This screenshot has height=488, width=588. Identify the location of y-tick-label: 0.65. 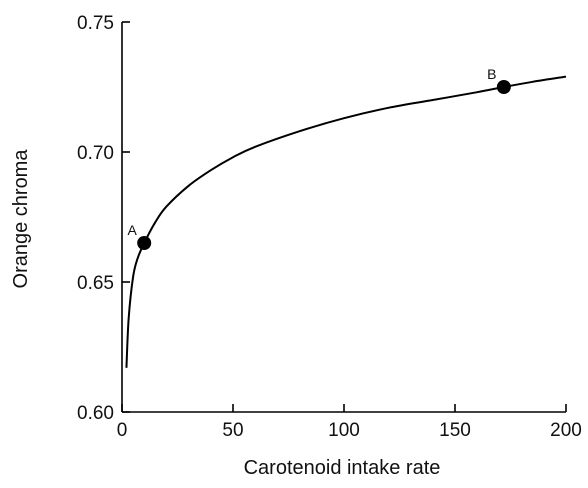
(95, 283).